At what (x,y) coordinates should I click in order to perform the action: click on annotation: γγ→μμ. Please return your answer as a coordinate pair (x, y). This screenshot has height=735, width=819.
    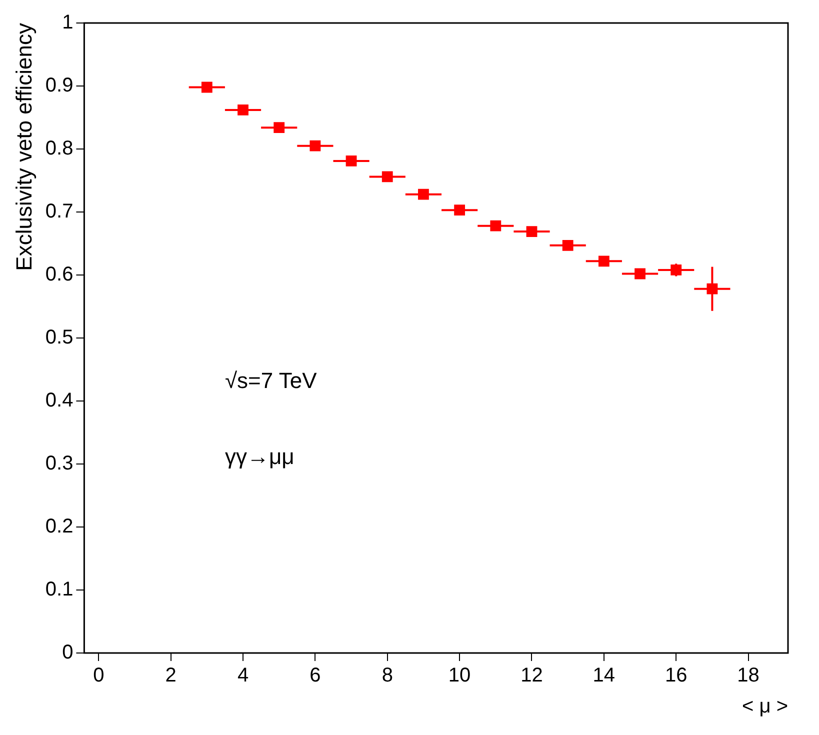
    Looking at the image, I should click on (259, 456).